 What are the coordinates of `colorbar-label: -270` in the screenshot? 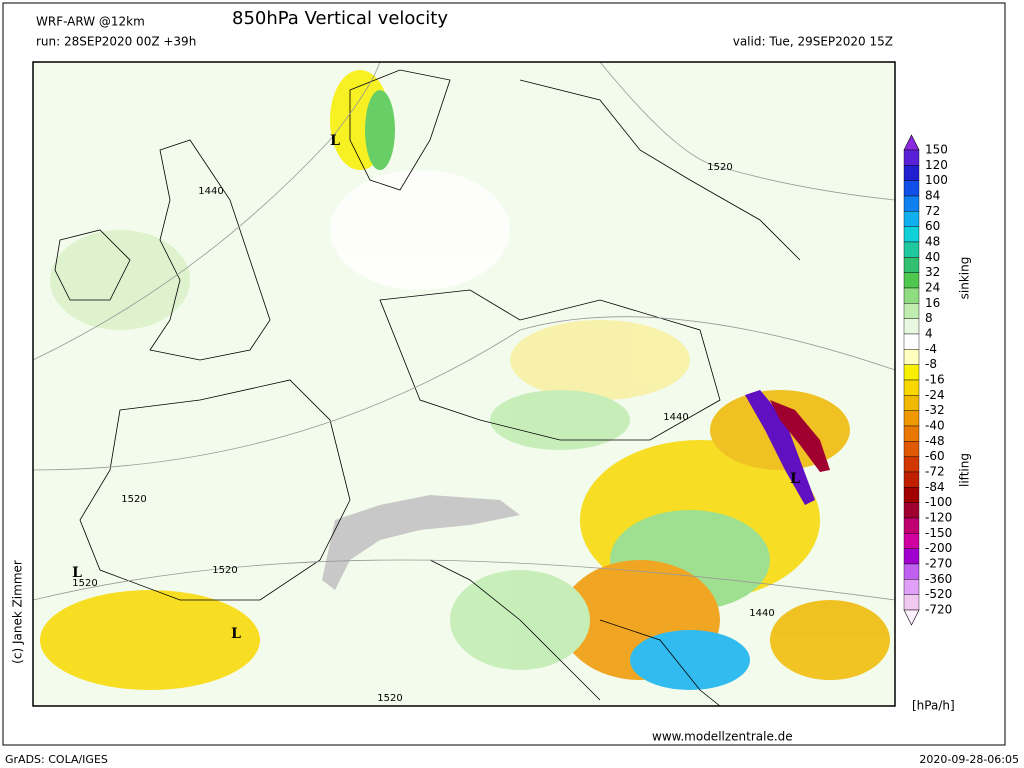 It's located at (938, 564).